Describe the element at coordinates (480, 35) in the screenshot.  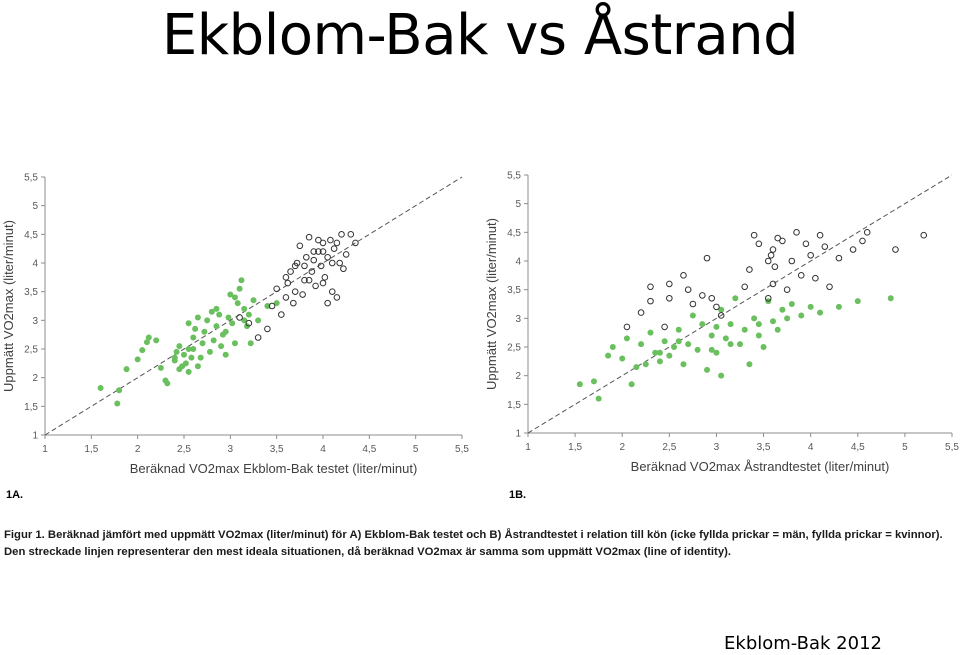
I see `slide-title: Ekblom-Bak vs Åstrand` at that location.